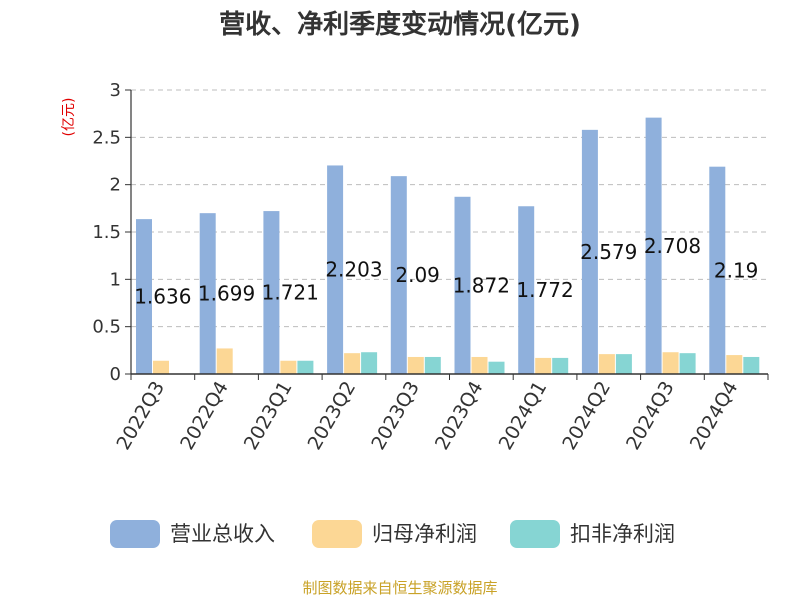 This screenshot has width=800, height=600. I want to click on y-axis-ticks: 0 0.5 1 1.5 2 2.5 3, so click(111, 232).